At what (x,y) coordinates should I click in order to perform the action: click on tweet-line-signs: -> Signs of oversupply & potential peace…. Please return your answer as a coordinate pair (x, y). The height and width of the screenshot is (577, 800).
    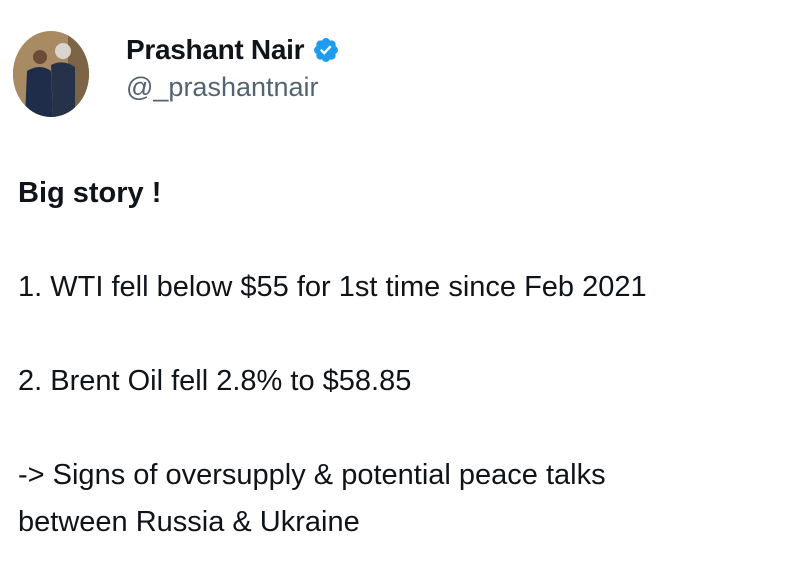
    Looking at the image, I should click on (312, 475).